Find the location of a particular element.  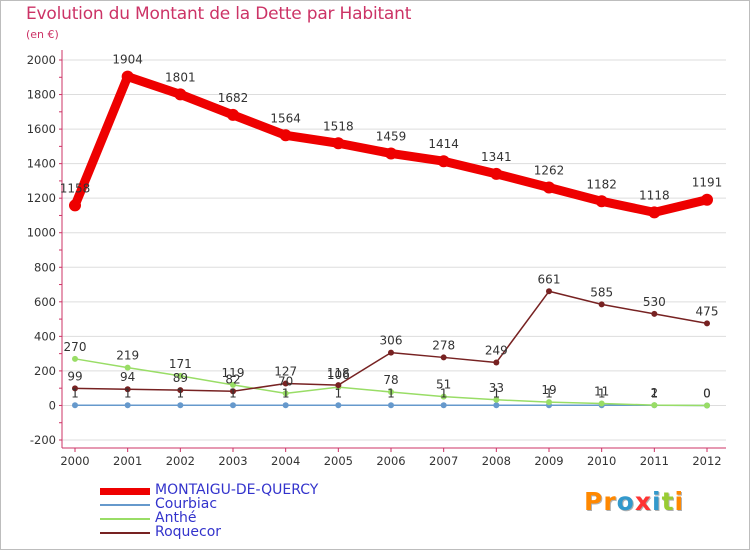

data-label: 1682 is located at coordinates (233, 98).